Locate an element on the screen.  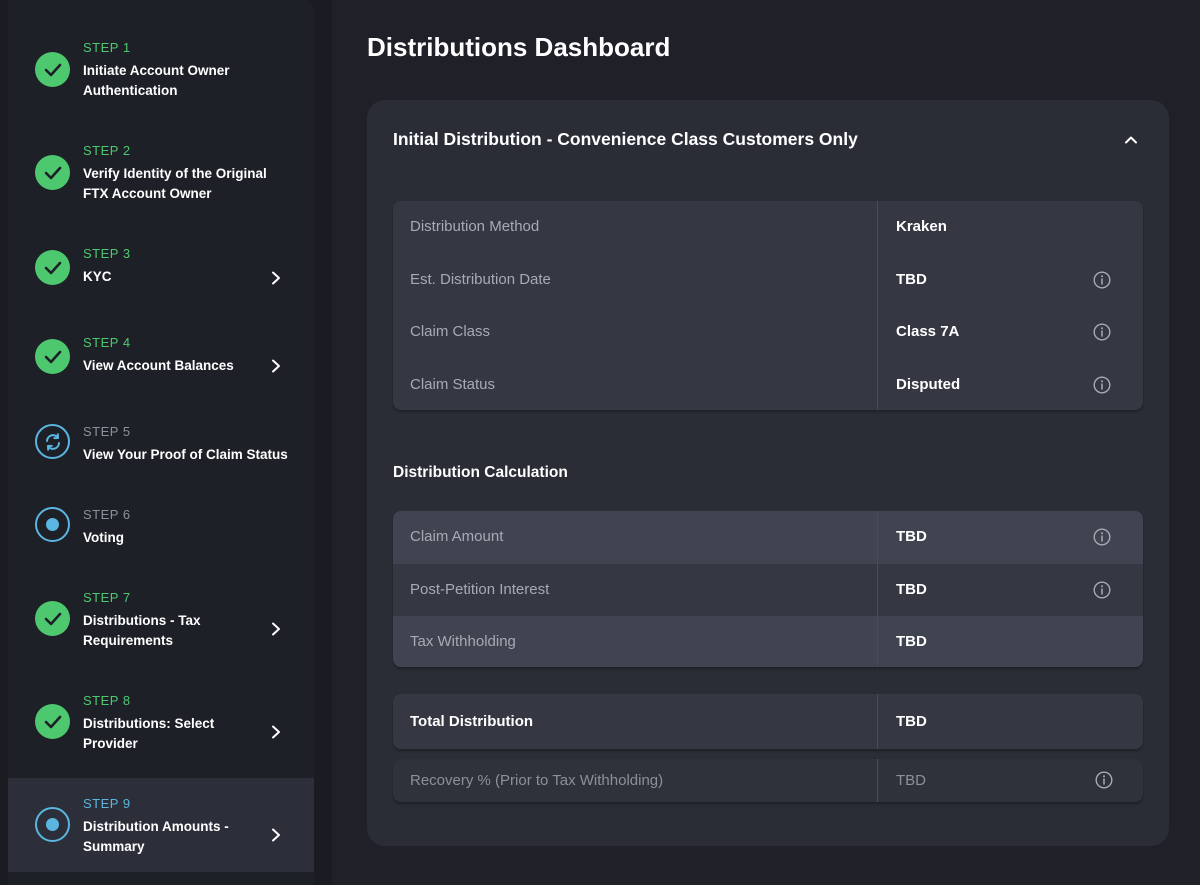
step-number: STEP 5 is located at coordinates (107, 431).